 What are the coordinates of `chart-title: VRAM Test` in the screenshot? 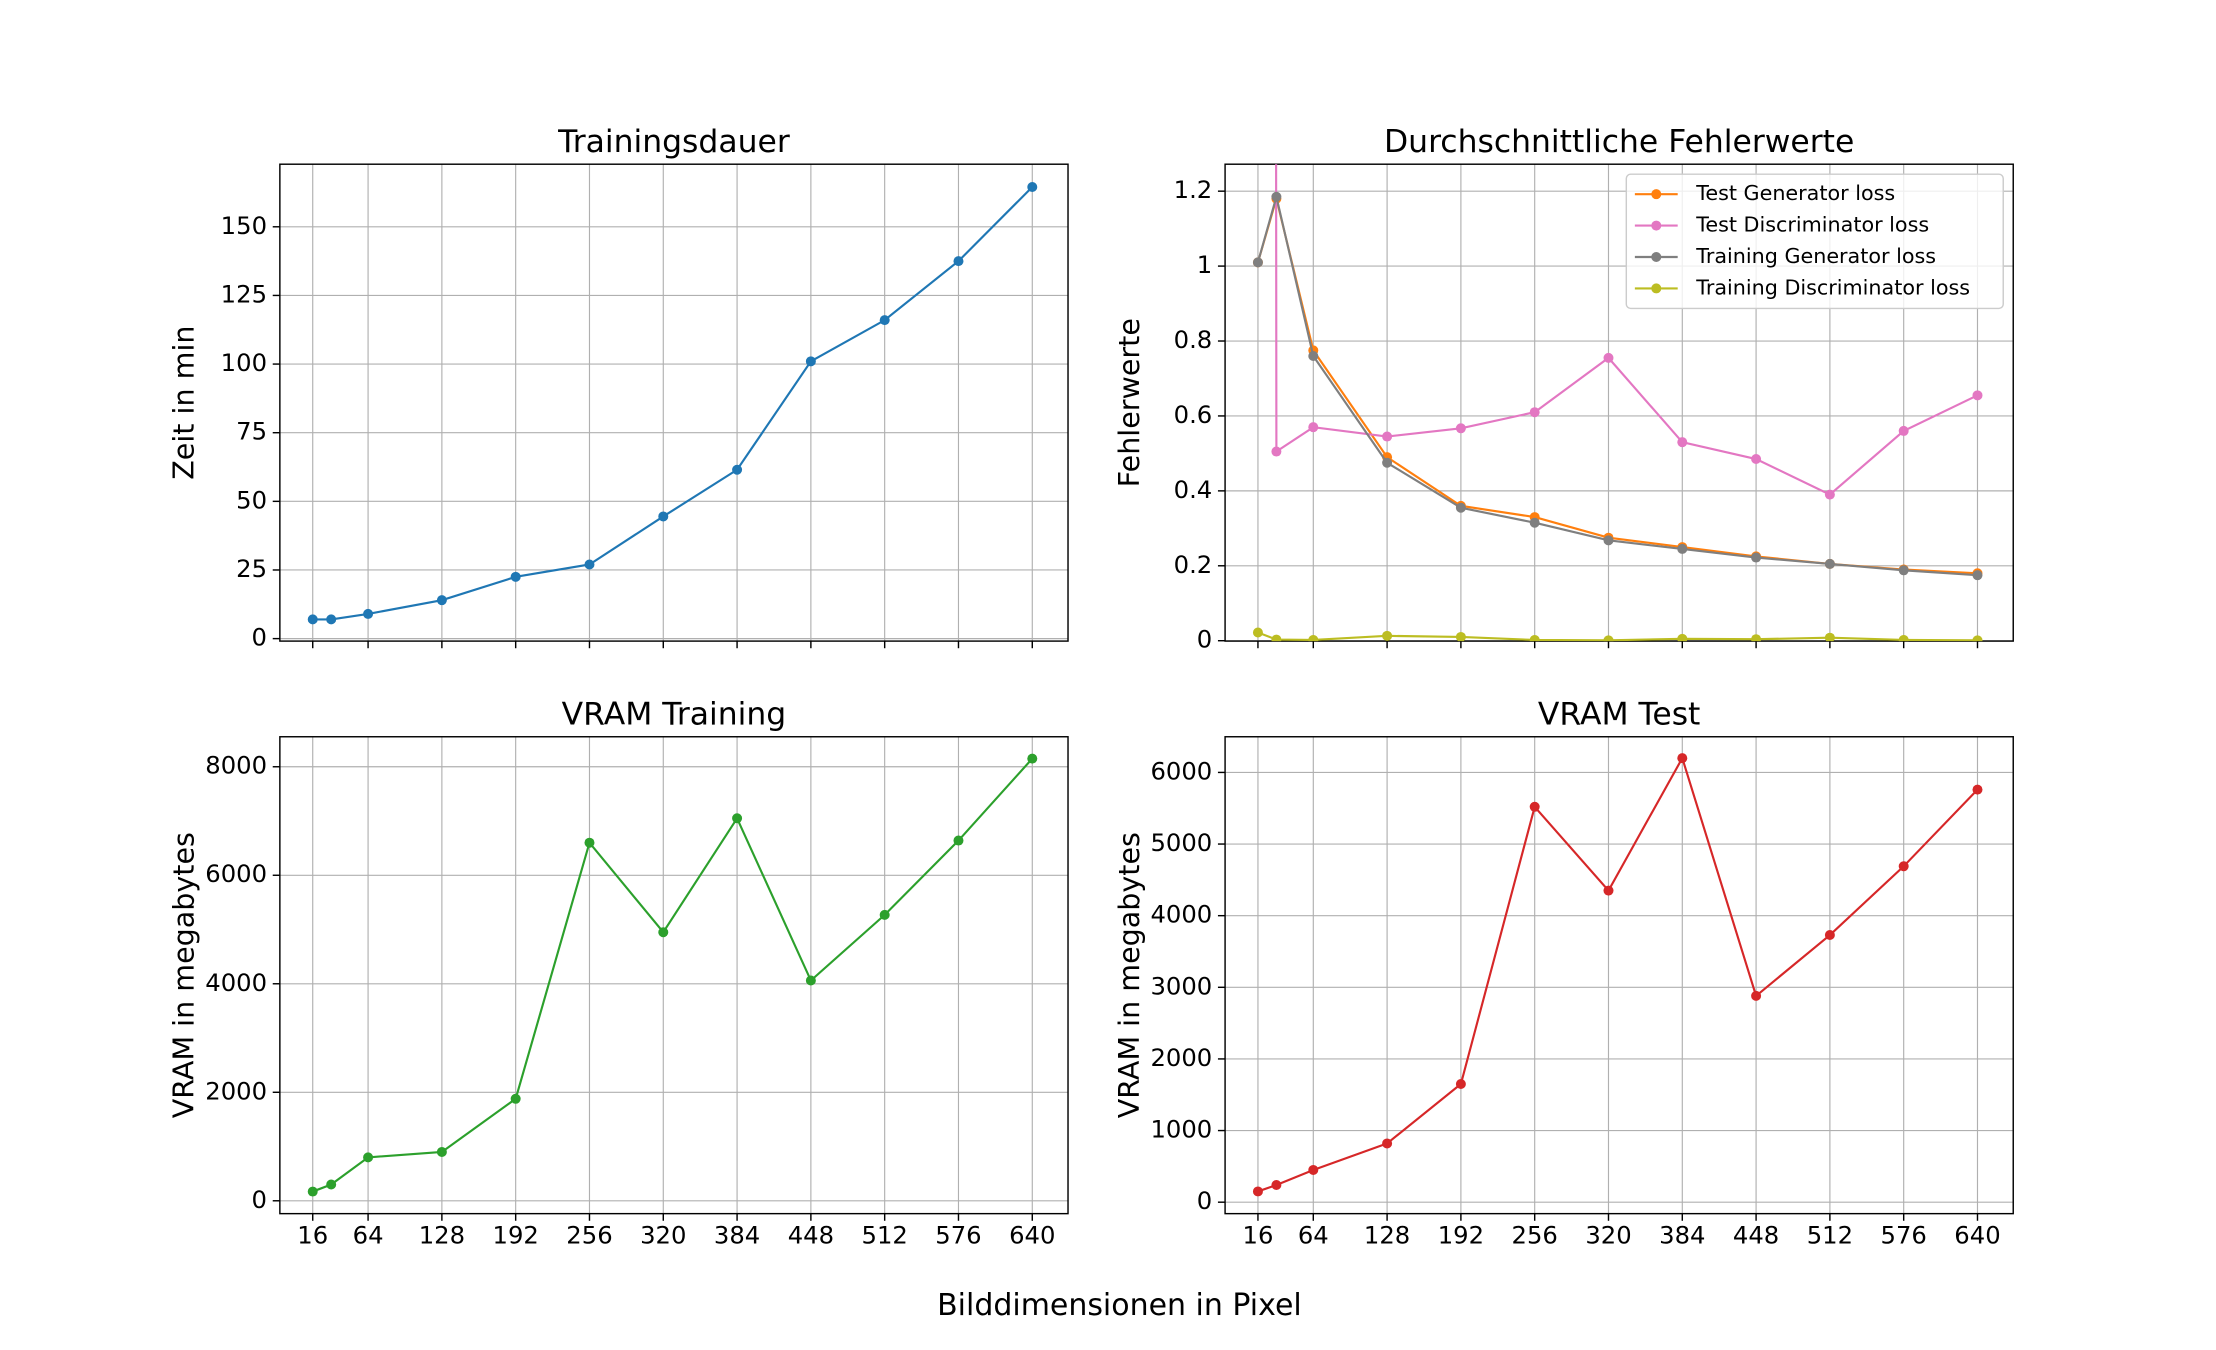 It's located at (1619, 714).